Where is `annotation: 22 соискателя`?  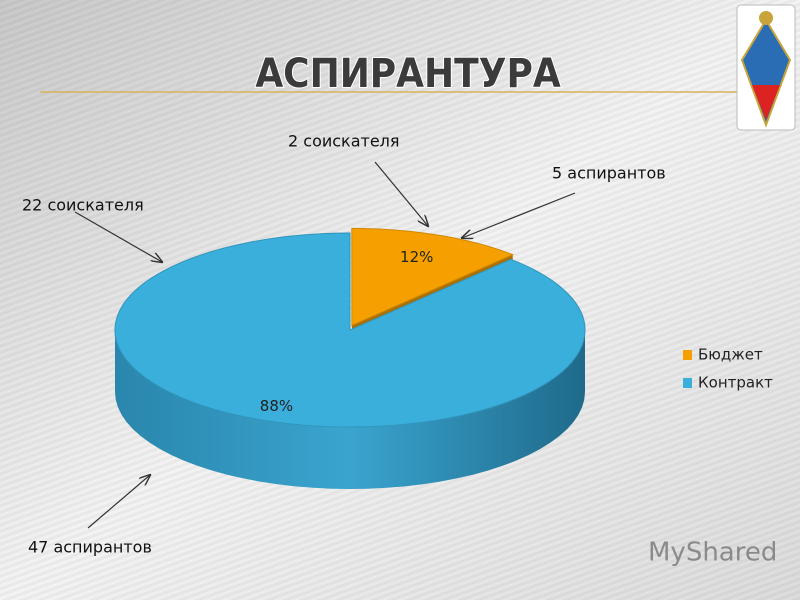
annotation: 22 соискателя is located at coordinates (83, 205).